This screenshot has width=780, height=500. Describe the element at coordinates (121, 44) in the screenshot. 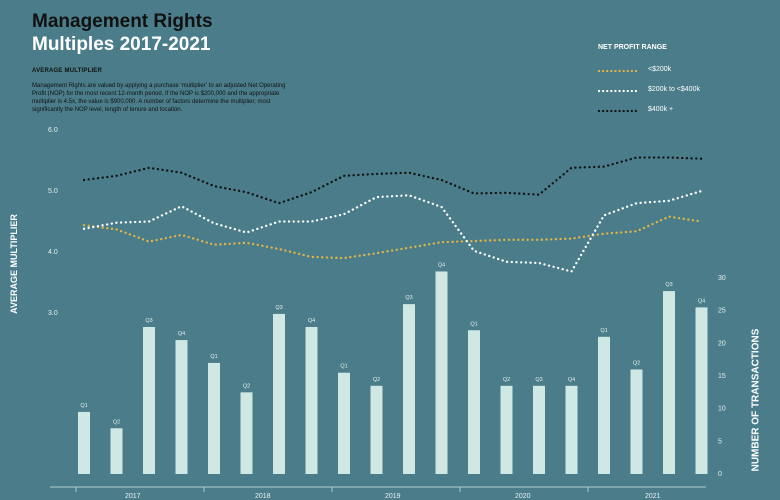

I see `chart-title-line-2: Multiples 2017-2021` at that location.